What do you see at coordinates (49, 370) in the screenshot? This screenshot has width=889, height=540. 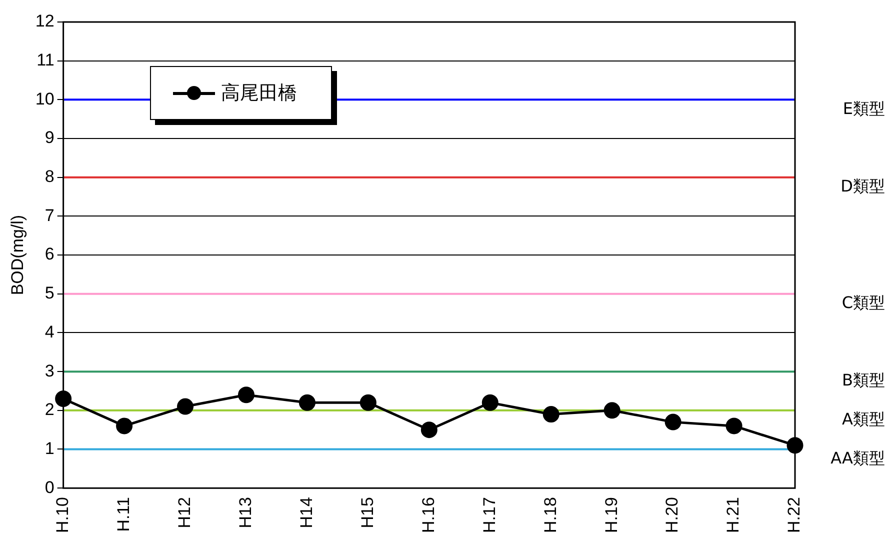 I see `y-tick-label: 3` at bounding box center [49, 370].